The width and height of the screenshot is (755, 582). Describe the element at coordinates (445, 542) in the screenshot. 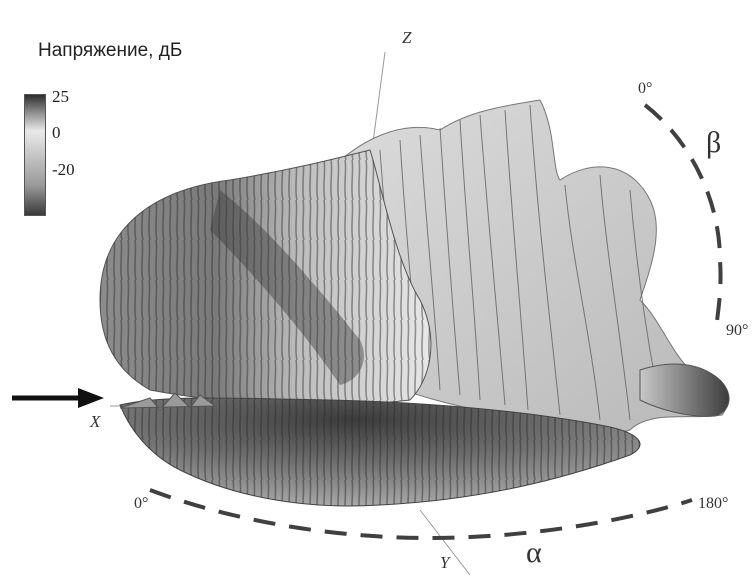

I see `y-axis-line` at that location.